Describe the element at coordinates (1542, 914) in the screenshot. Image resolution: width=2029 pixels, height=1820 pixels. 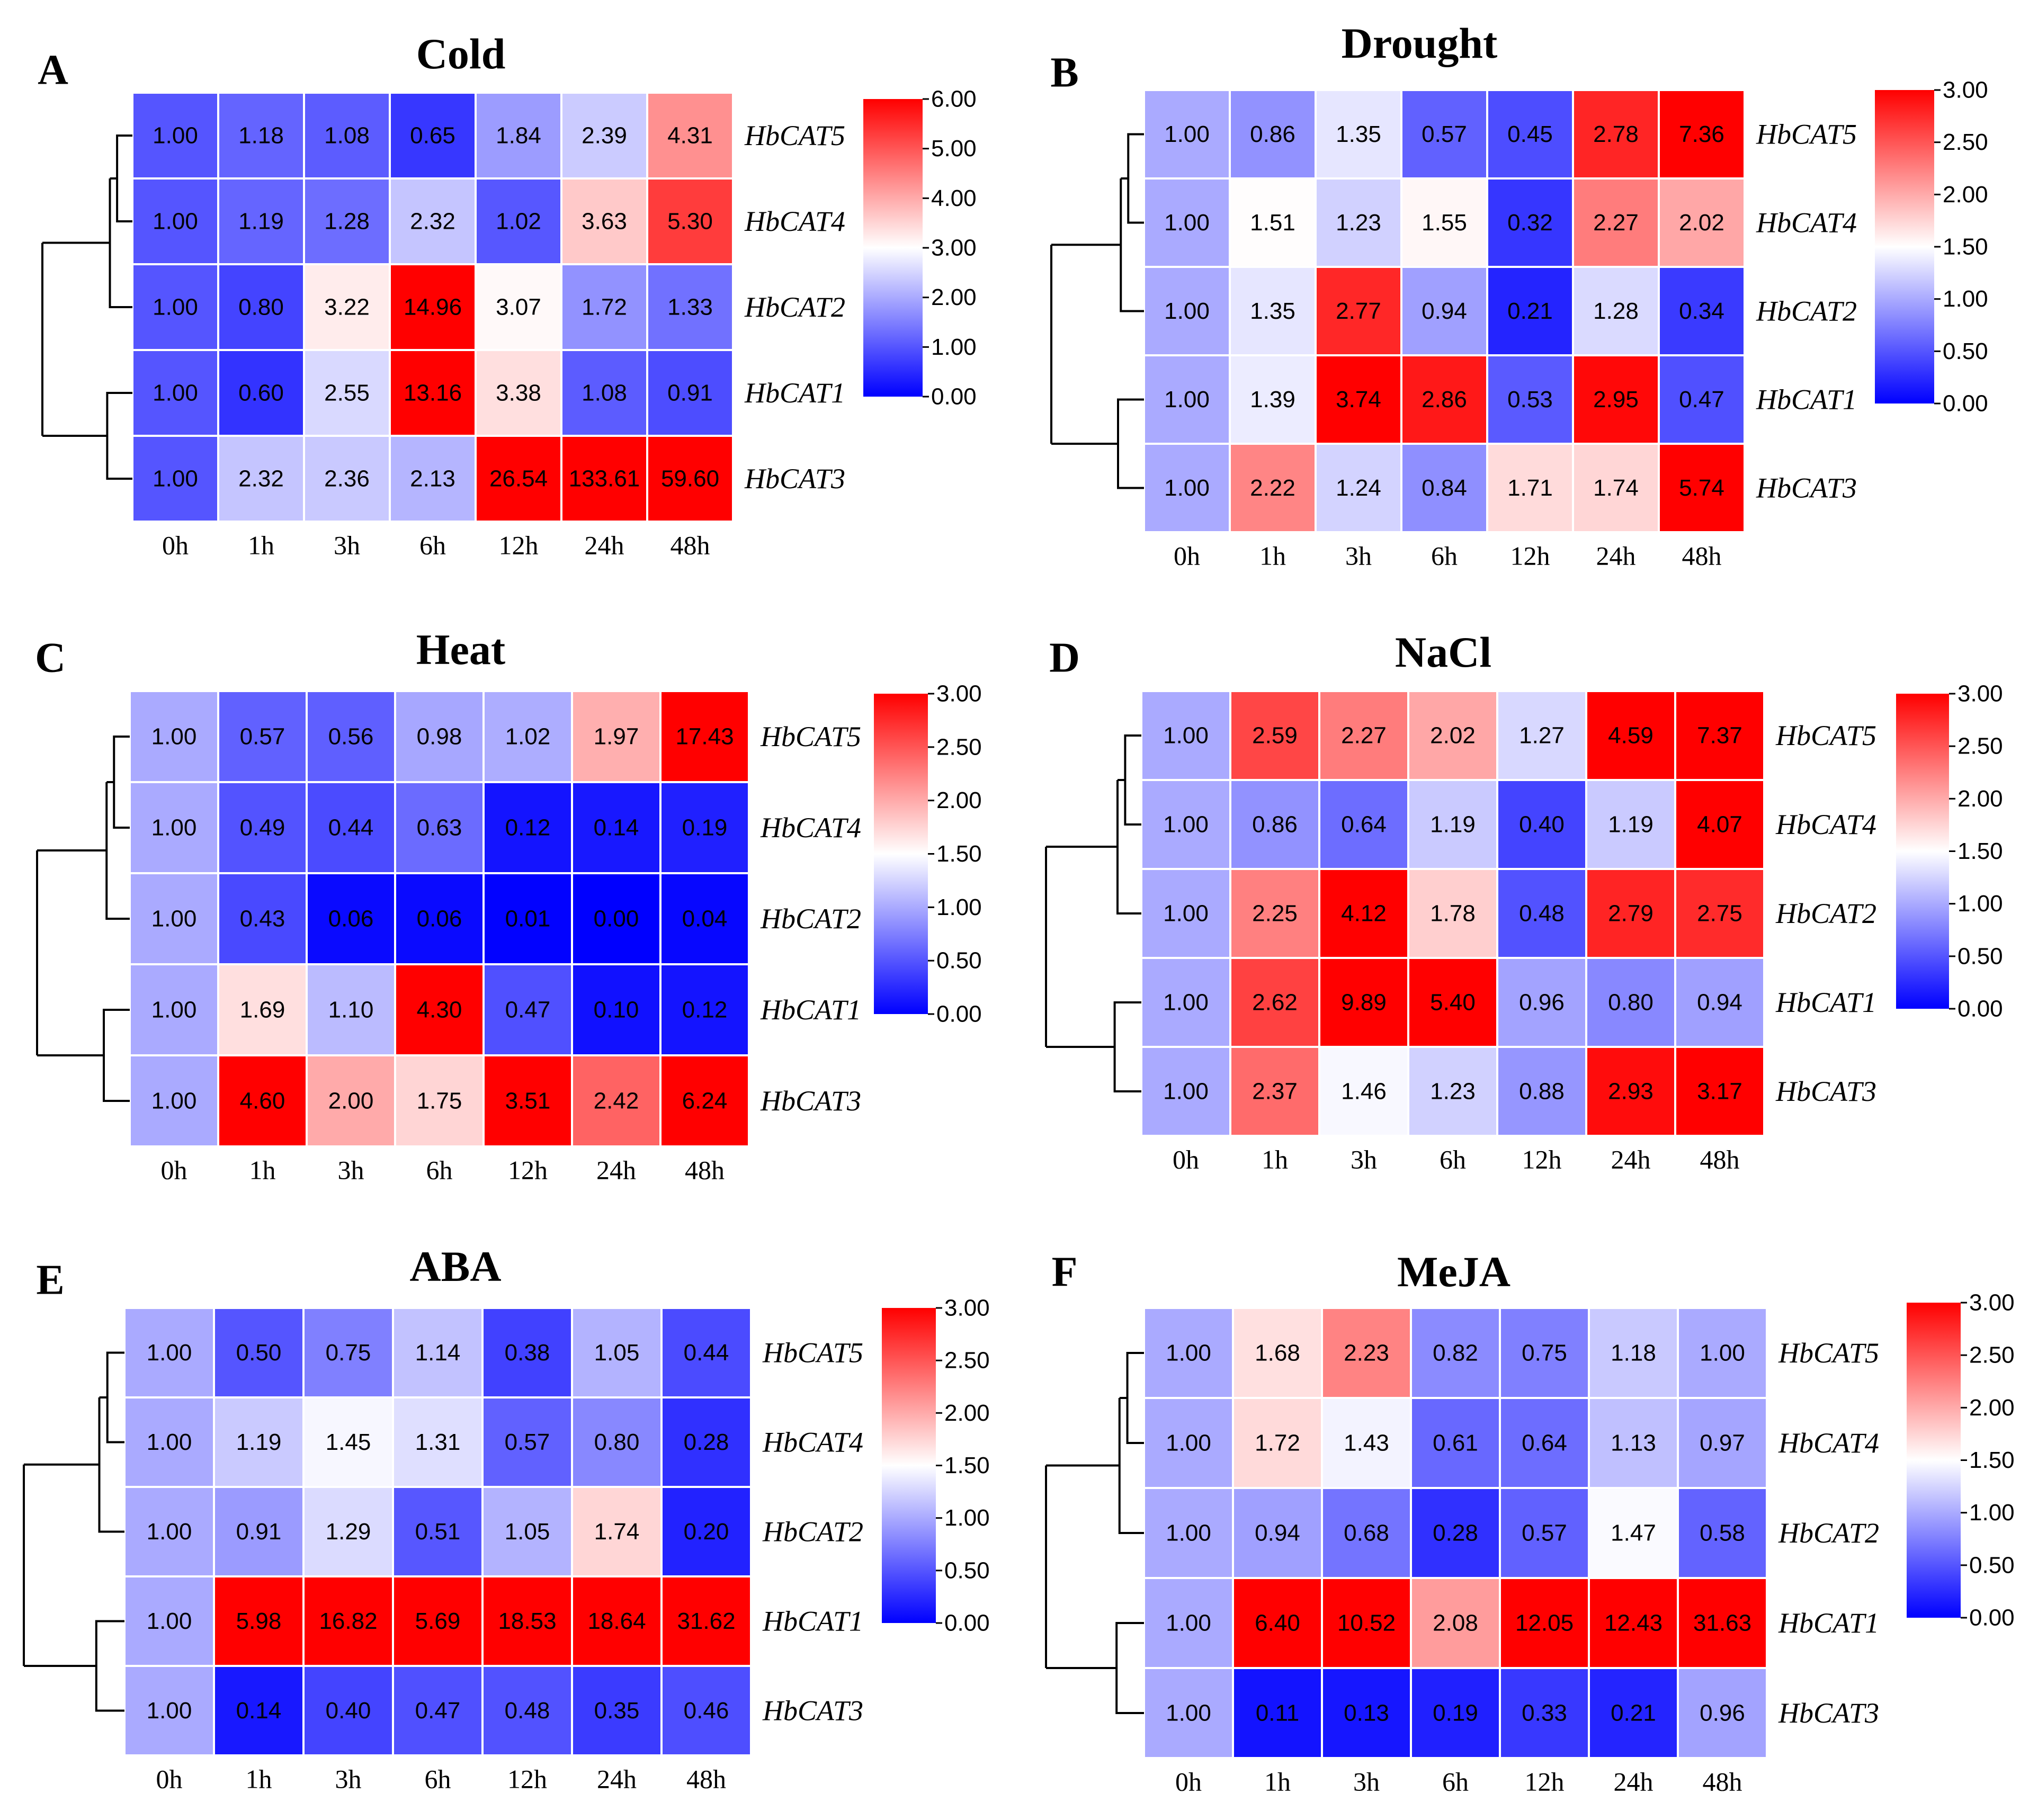
I see `cell-value-label: 0.48` at that location.